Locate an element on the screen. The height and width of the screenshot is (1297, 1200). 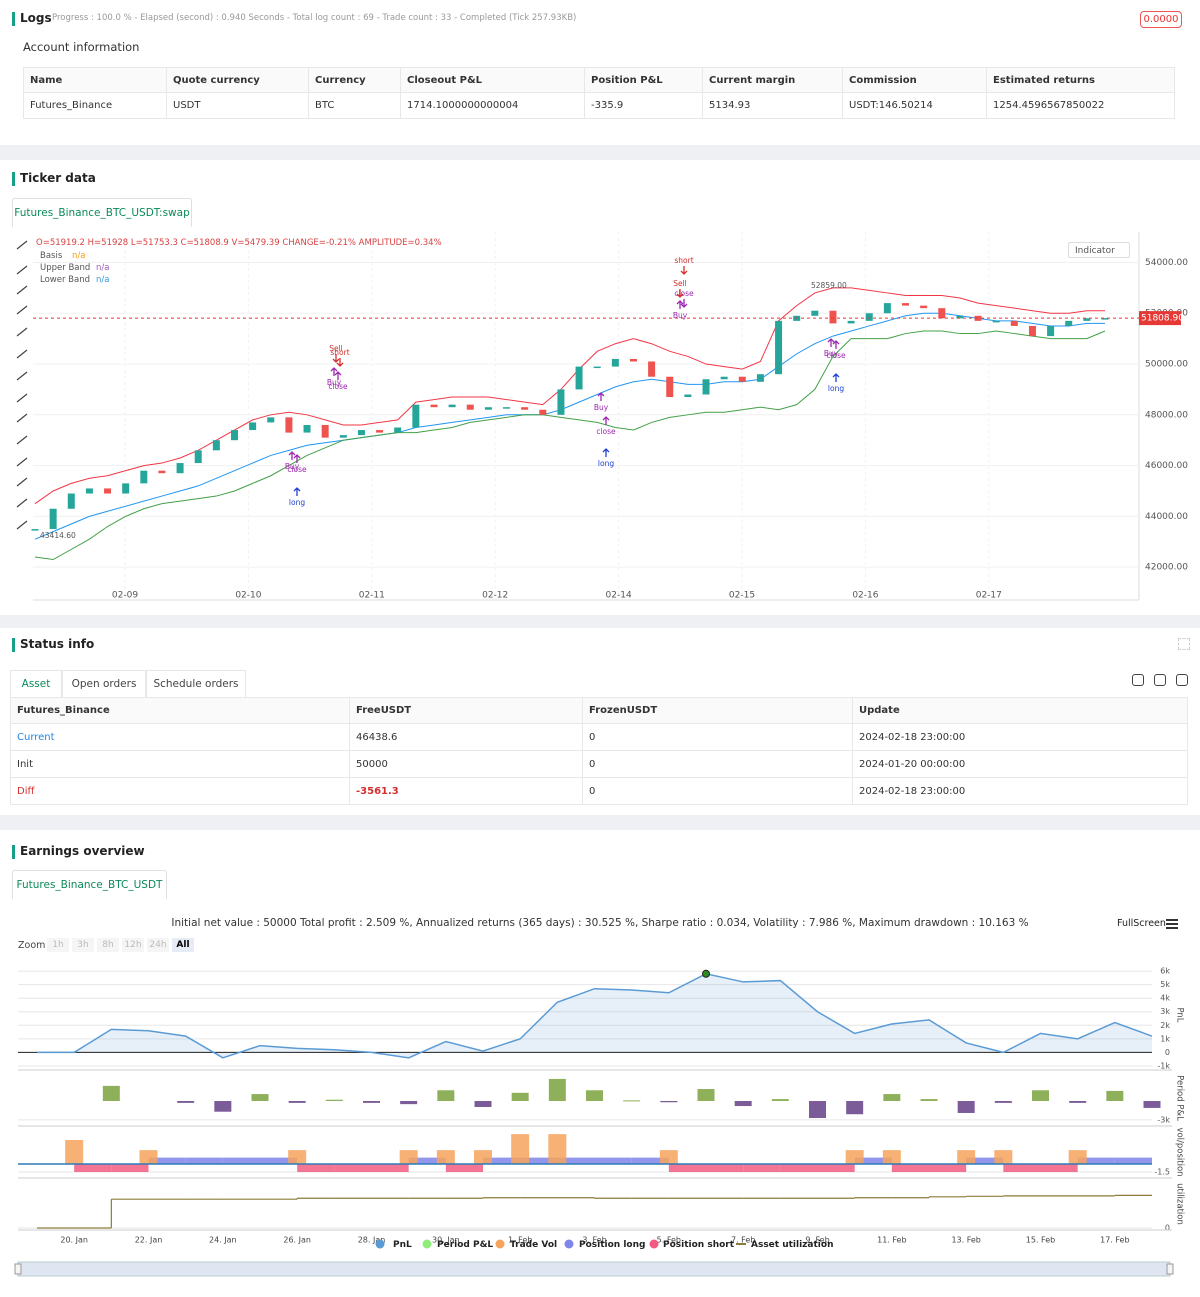
table-cell: USDT:146.50214 is located at coordinates (915, 106).